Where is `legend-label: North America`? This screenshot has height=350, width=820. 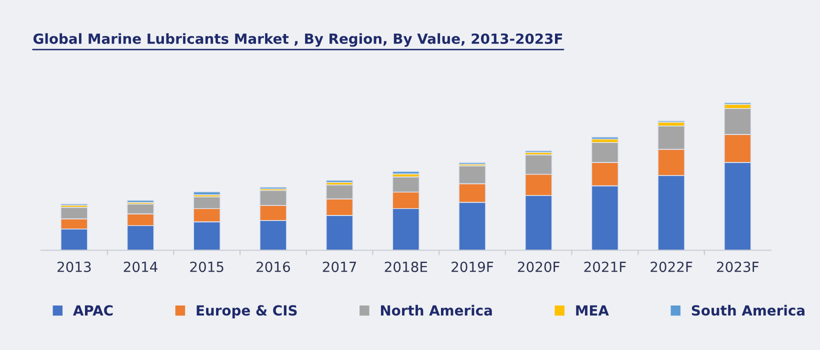 legend-label: North America is located at coordinates (436, 310).